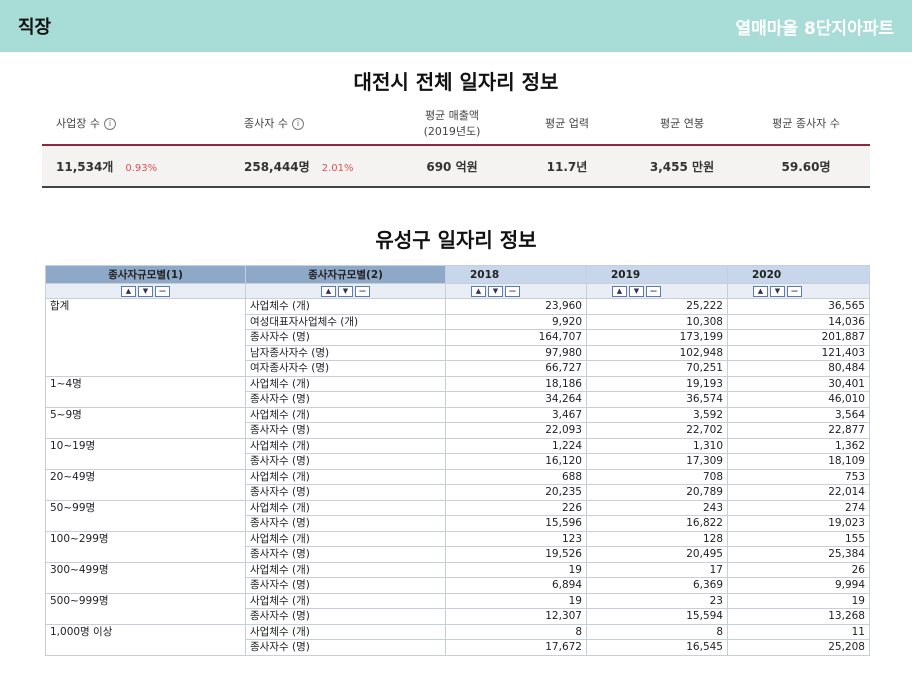 Image resolution: width=912 pixels, height=684 pixels. Describe the element at coordinates (516, 523) in the screenshot. I see `value-cell: 15,596` at that location.